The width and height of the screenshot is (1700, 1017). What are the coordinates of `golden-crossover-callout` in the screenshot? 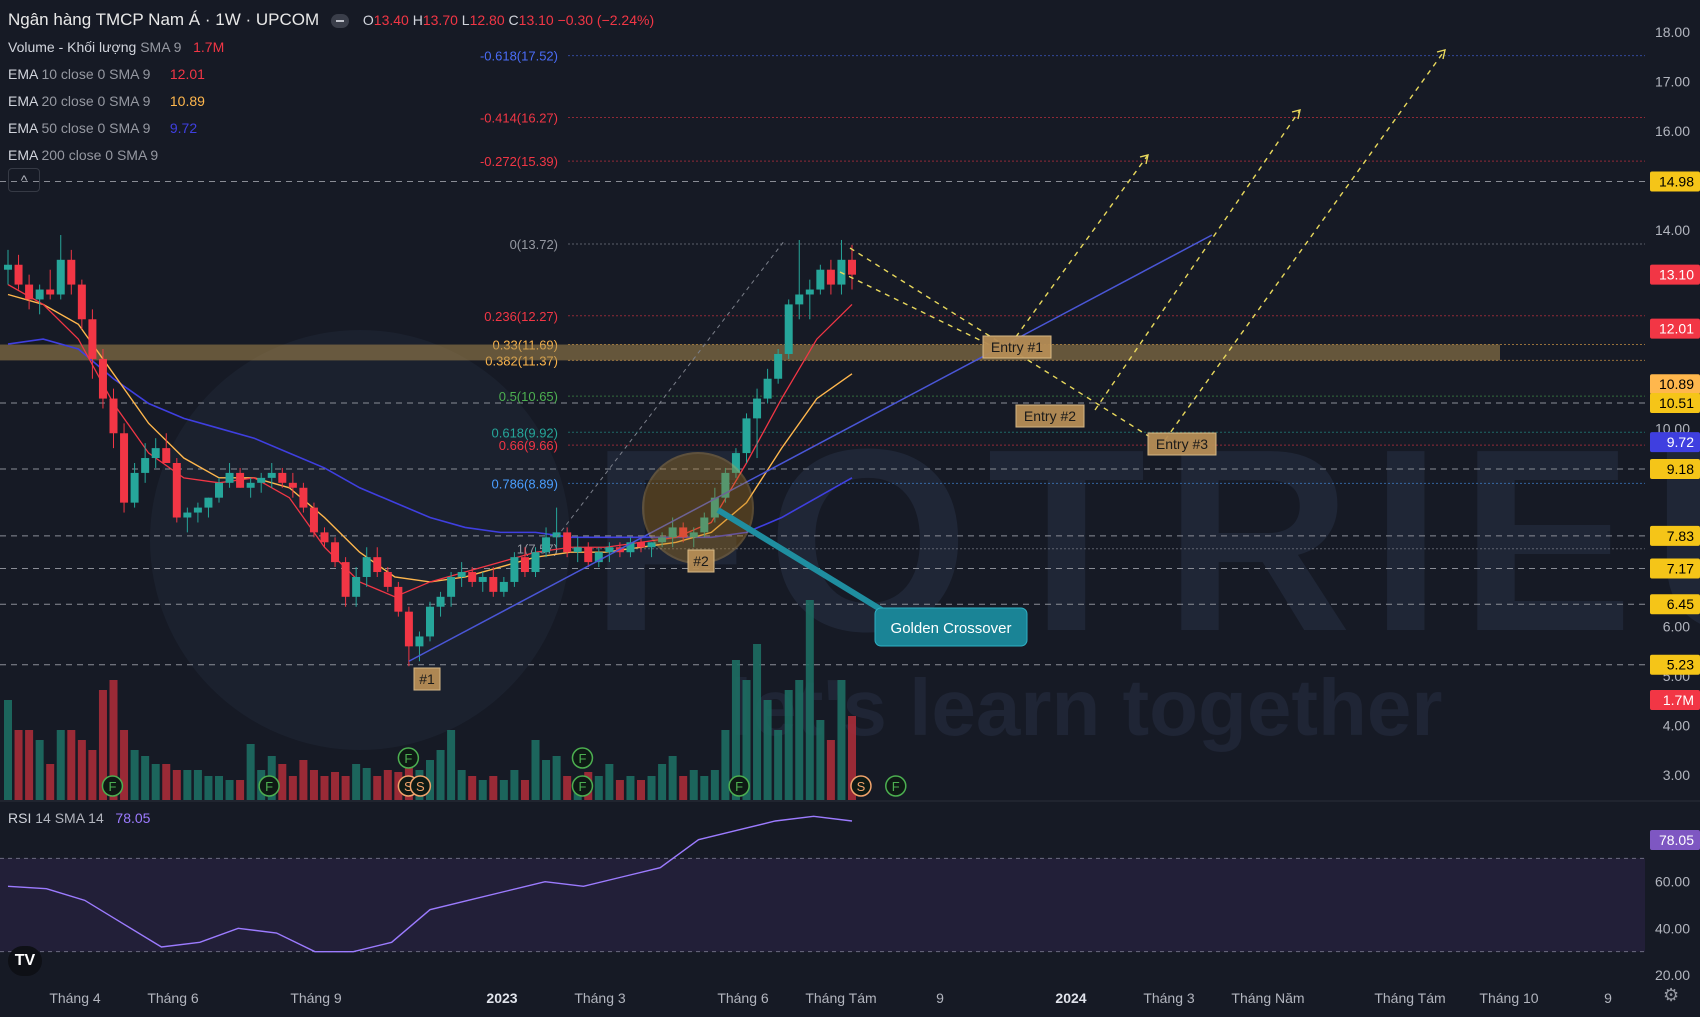 It's located at (951, 627).